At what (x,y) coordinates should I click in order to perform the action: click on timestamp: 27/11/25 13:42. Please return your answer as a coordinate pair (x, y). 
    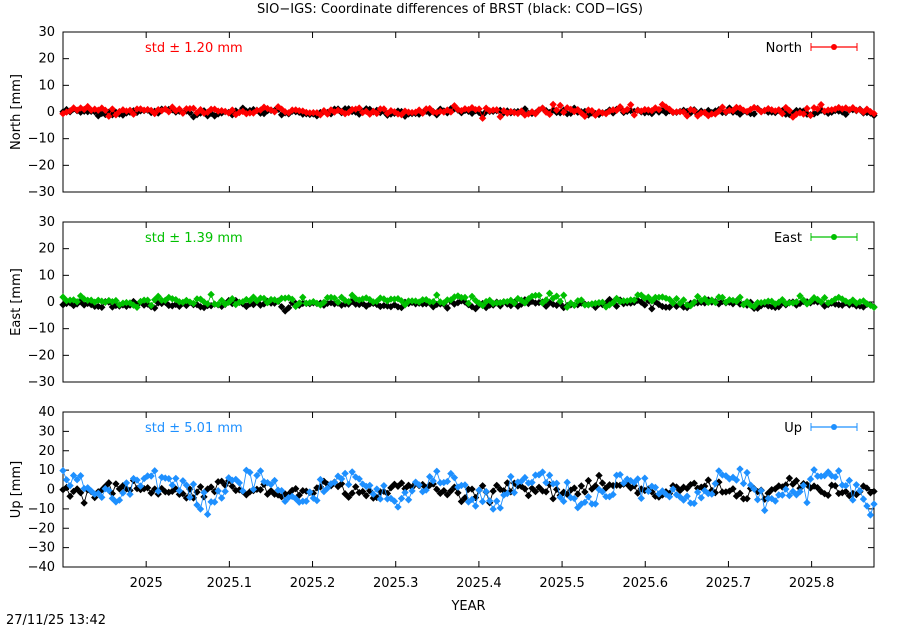
    Looking at the image, I should click on (56, 620).